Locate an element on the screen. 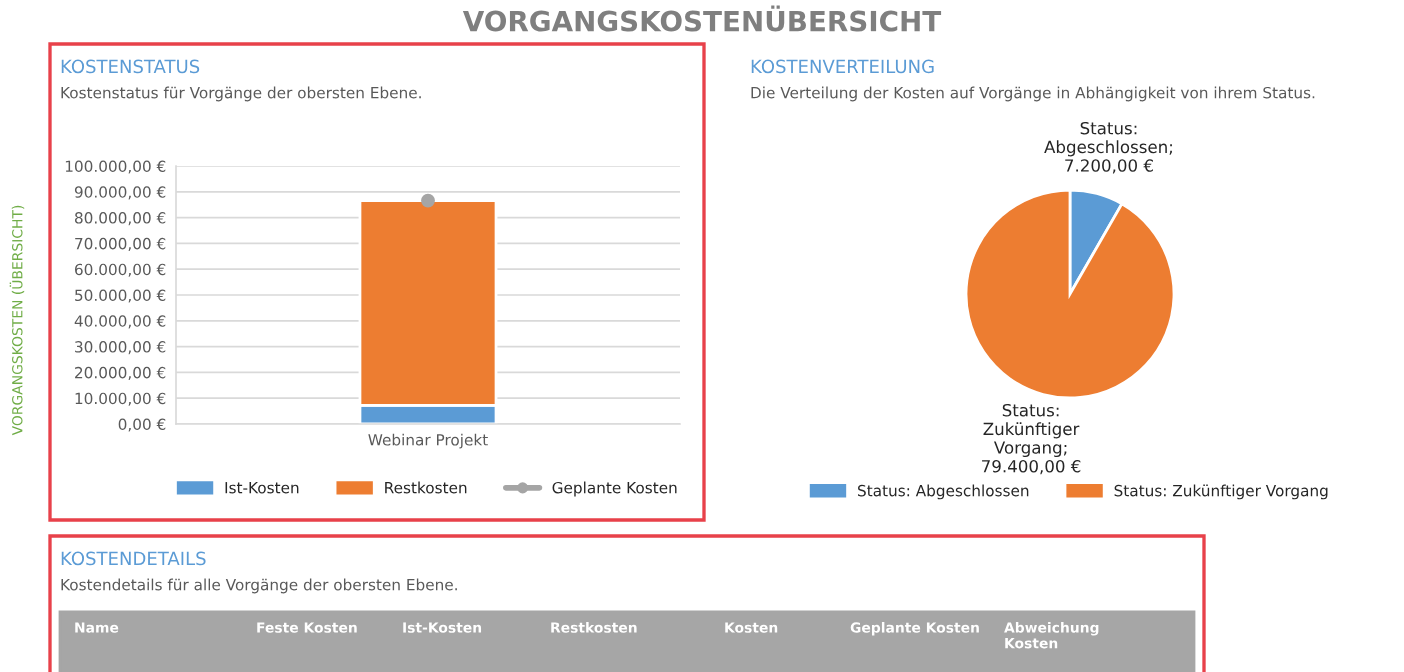 The image size is (1404, 672). pie-slice is located at coordinates (1070, 294).